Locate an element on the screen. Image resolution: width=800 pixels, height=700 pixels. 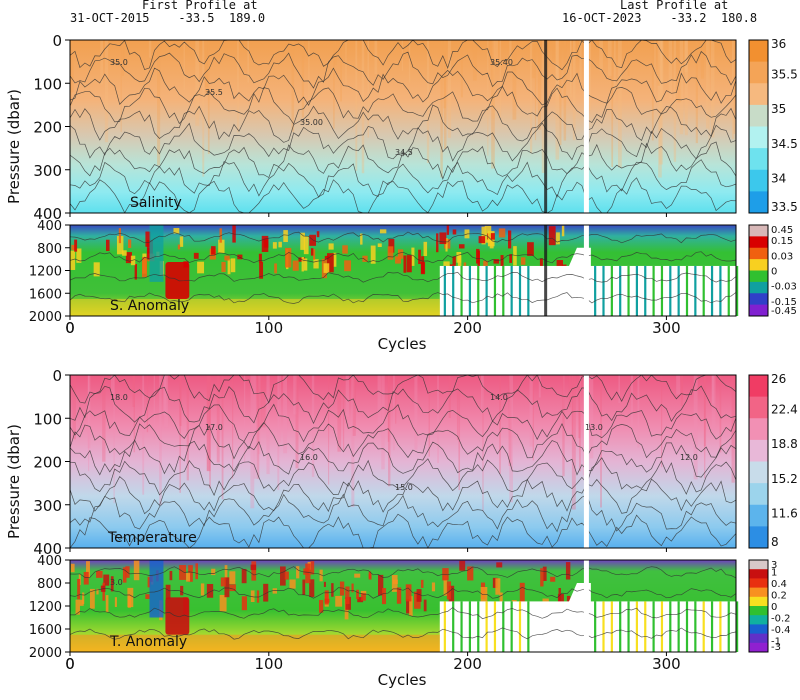
y-tick-label: 200 is located at coordinates (47, 463).